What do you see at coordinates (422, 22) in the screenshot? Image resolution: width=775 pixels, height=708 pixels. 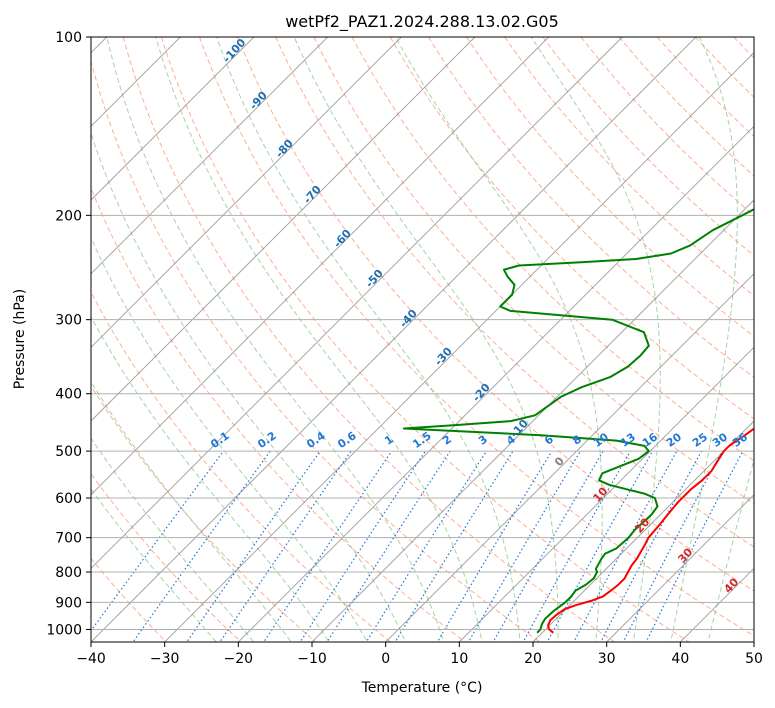 I see `chart-title: wetPf2_PAZ1.2024.288.13.02.G05` at bounding box center [422, 22].